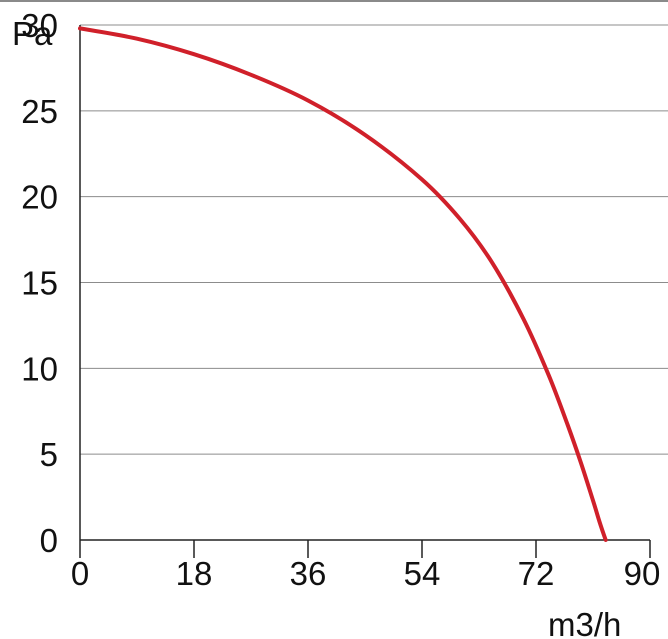 The image size is (668, 639). I want to click on y-tick-label-10: 10, so click(39, 368).